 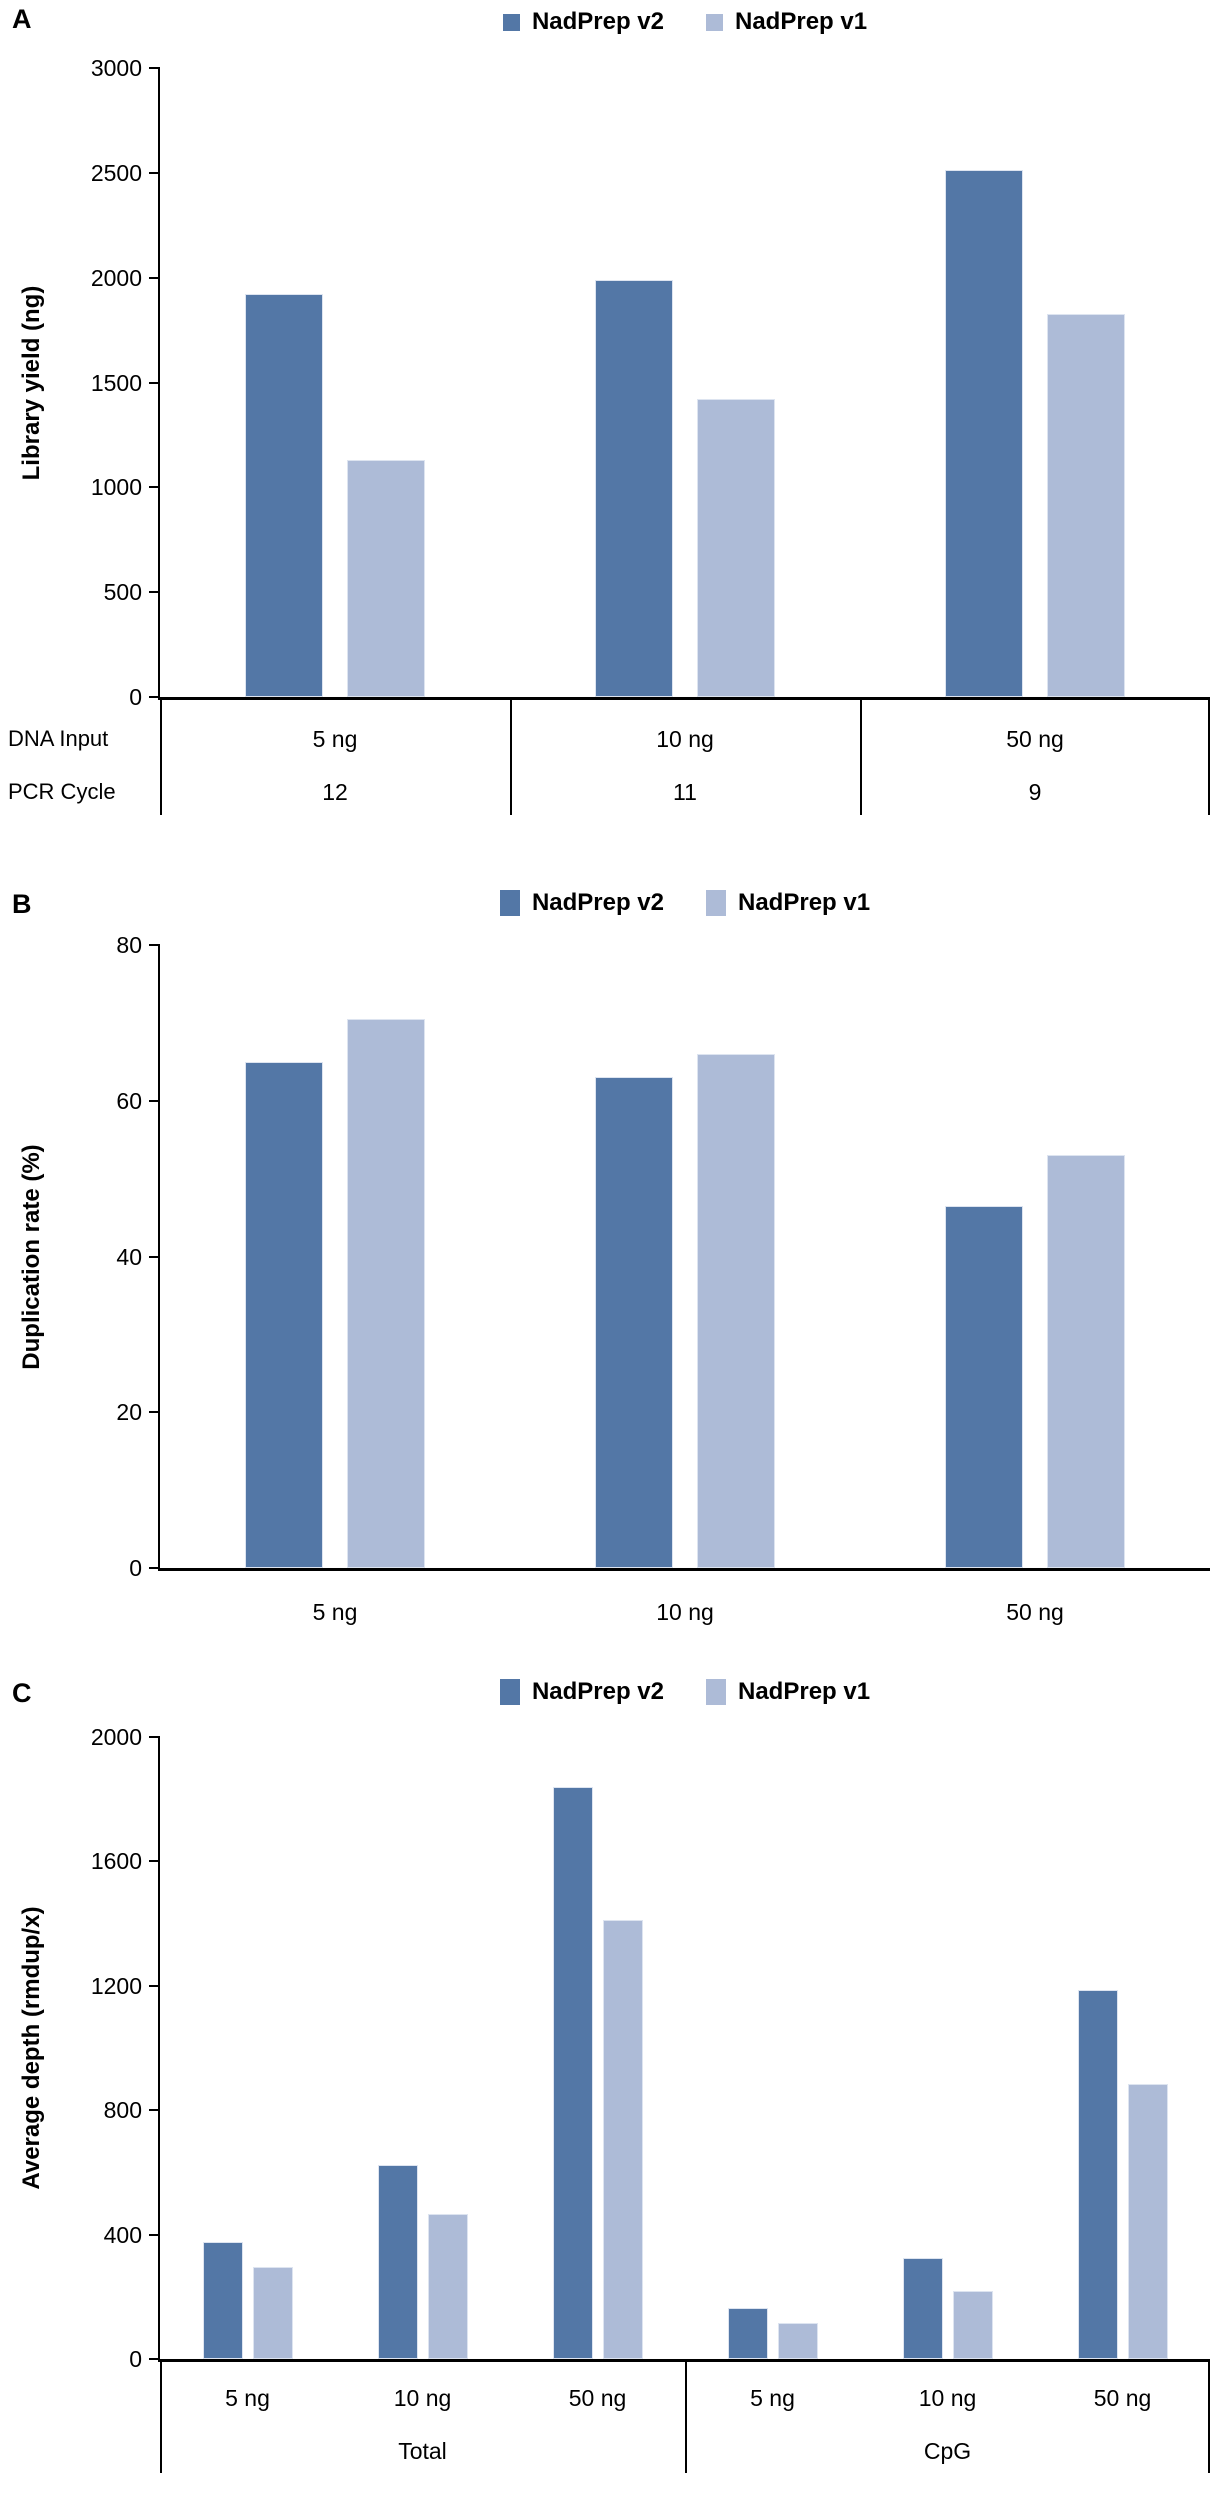 What do you see at coordinates (573, 2073) in the screenshot?
I see `bar-c-2-nadprep-v2` at bounding box center [573, 2073].